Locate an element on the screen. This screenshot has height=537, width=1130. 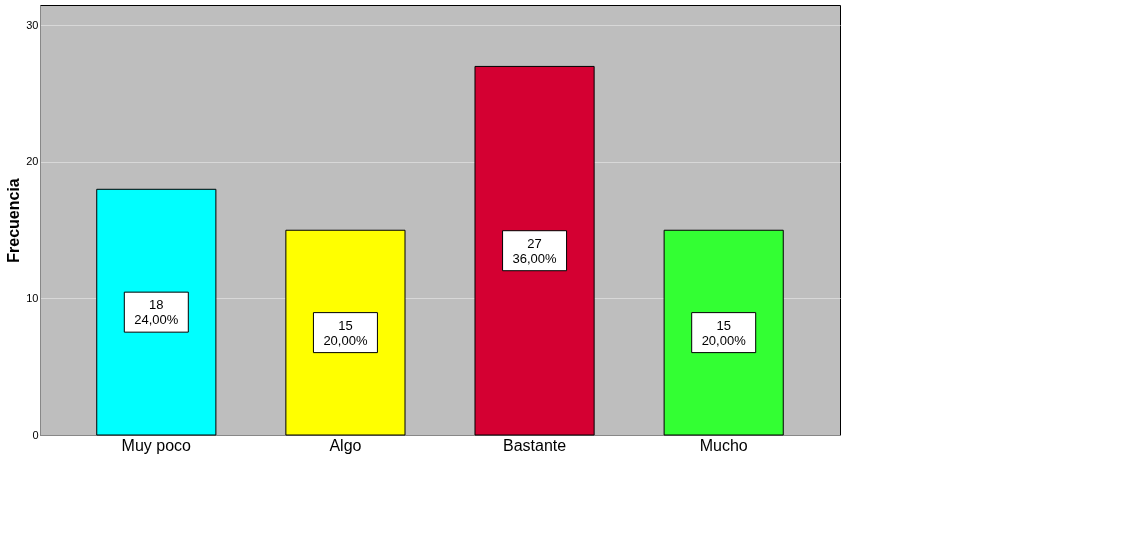
x-tick-label: Mucho is located at coordinates (723, 445).